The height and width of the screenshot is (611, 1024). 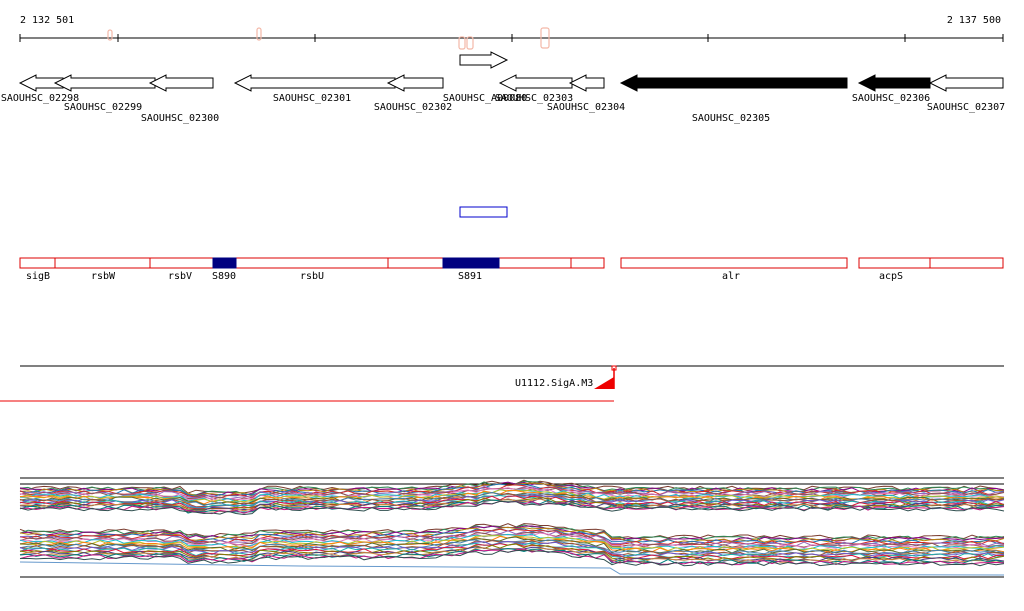 I want to click on gene-label: SAOUHSC_A00080, so click(x=485, y=98).